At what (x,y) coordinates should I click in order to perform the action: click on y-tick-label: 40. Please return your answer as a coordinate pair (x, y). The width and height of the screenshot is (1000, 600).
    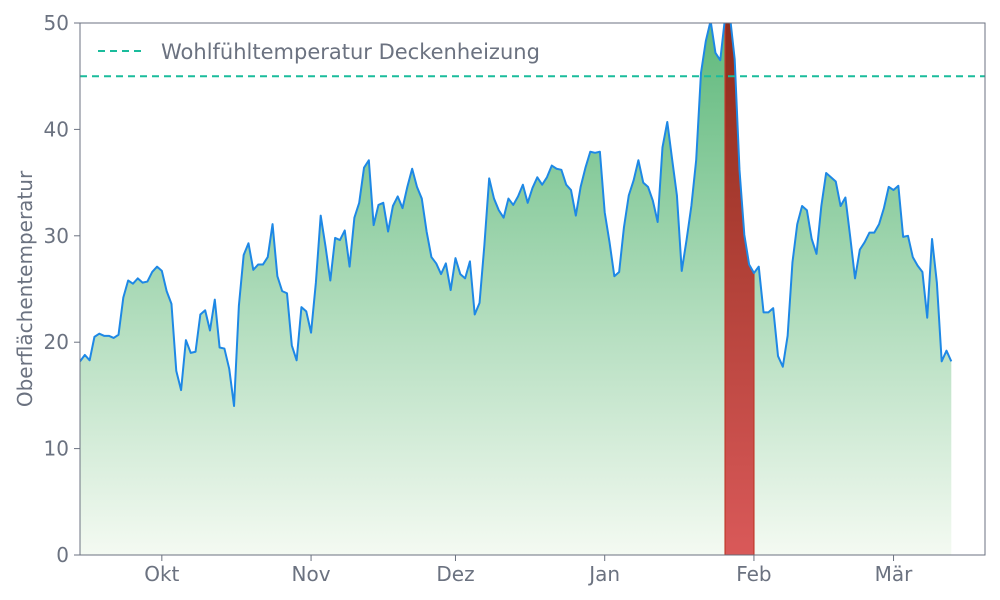
    Looking at the image, I should click on (56, 129).